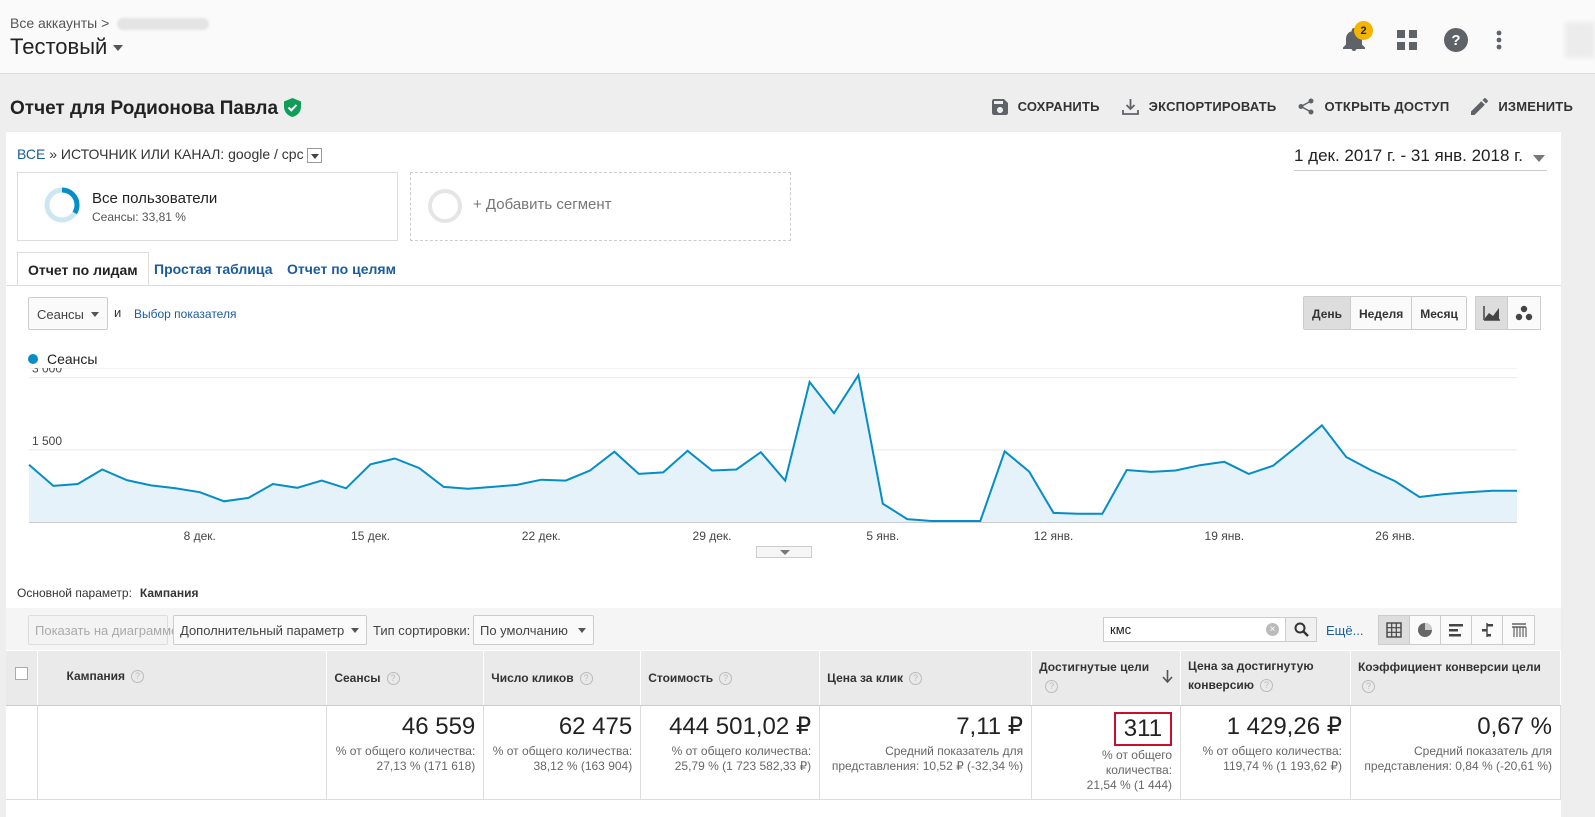 The width and height of the screenshot is (1595, 817). What do you see at coordinates (784, 552) in the screenshot?
I see `collapse-chart-handle` at bounding box center [784, 552].